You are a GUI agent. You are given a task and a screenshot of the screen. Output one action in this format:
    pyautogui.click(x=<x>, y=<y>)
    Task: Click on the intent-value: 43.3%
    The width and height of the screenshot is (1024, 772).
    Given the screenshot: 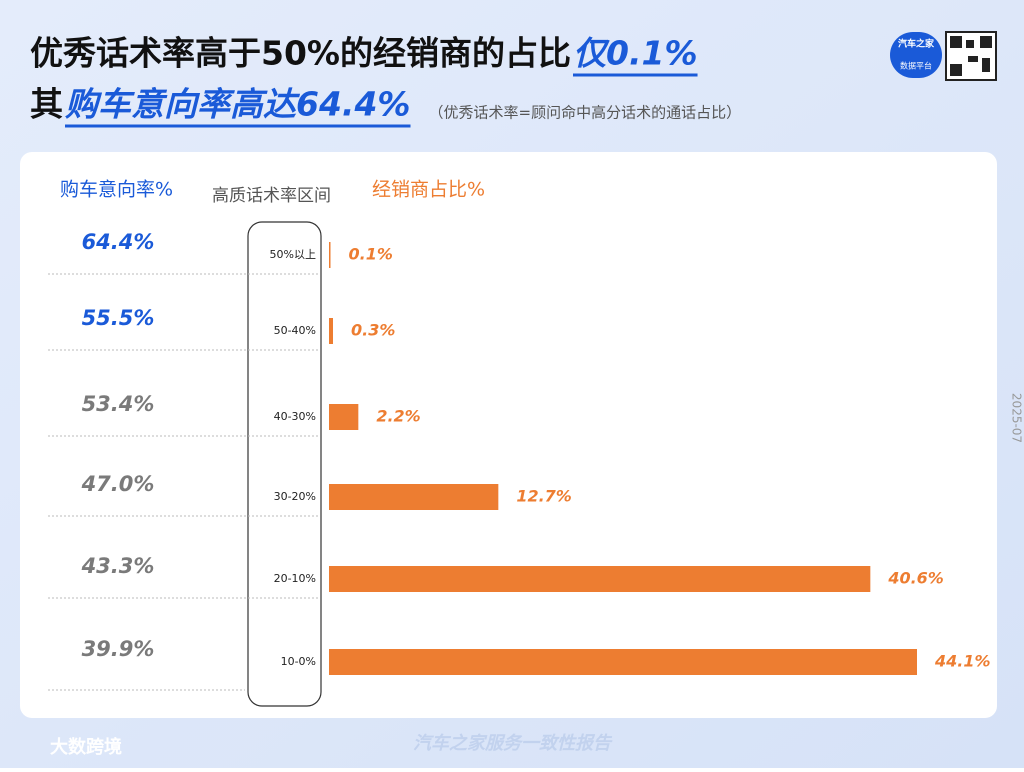 What is the action you would take?
    pyautogui.click(x=118, y=566)
    